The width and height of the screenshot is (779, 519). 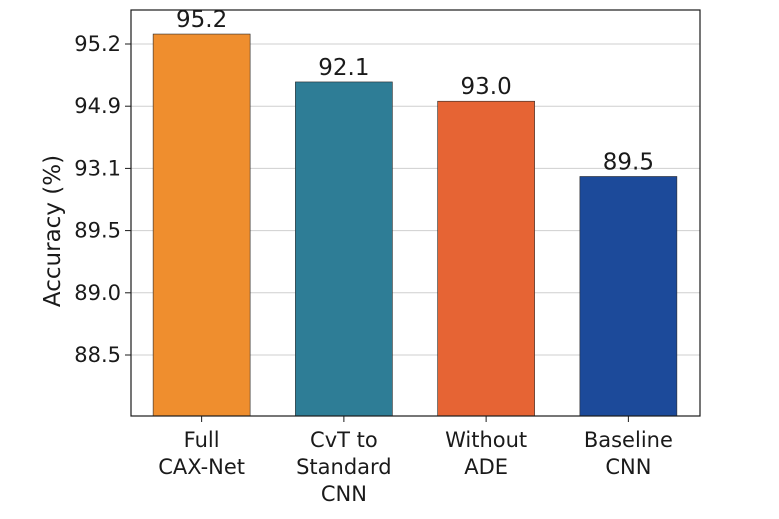 I want to click on y-tick-label: 88.5, so click(x=97, y=355).